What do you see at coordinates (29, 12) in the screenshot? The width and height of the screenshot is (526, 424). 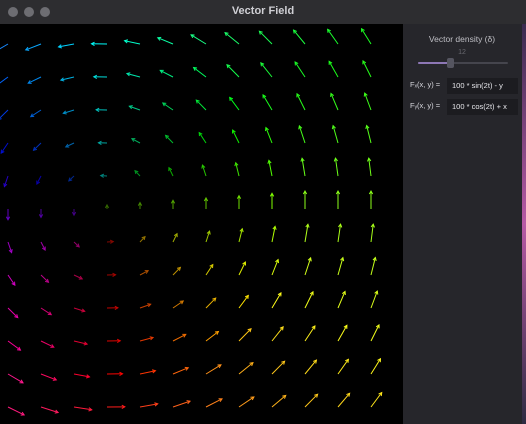 I see `minimize-button` at bounding box center [29, 12].